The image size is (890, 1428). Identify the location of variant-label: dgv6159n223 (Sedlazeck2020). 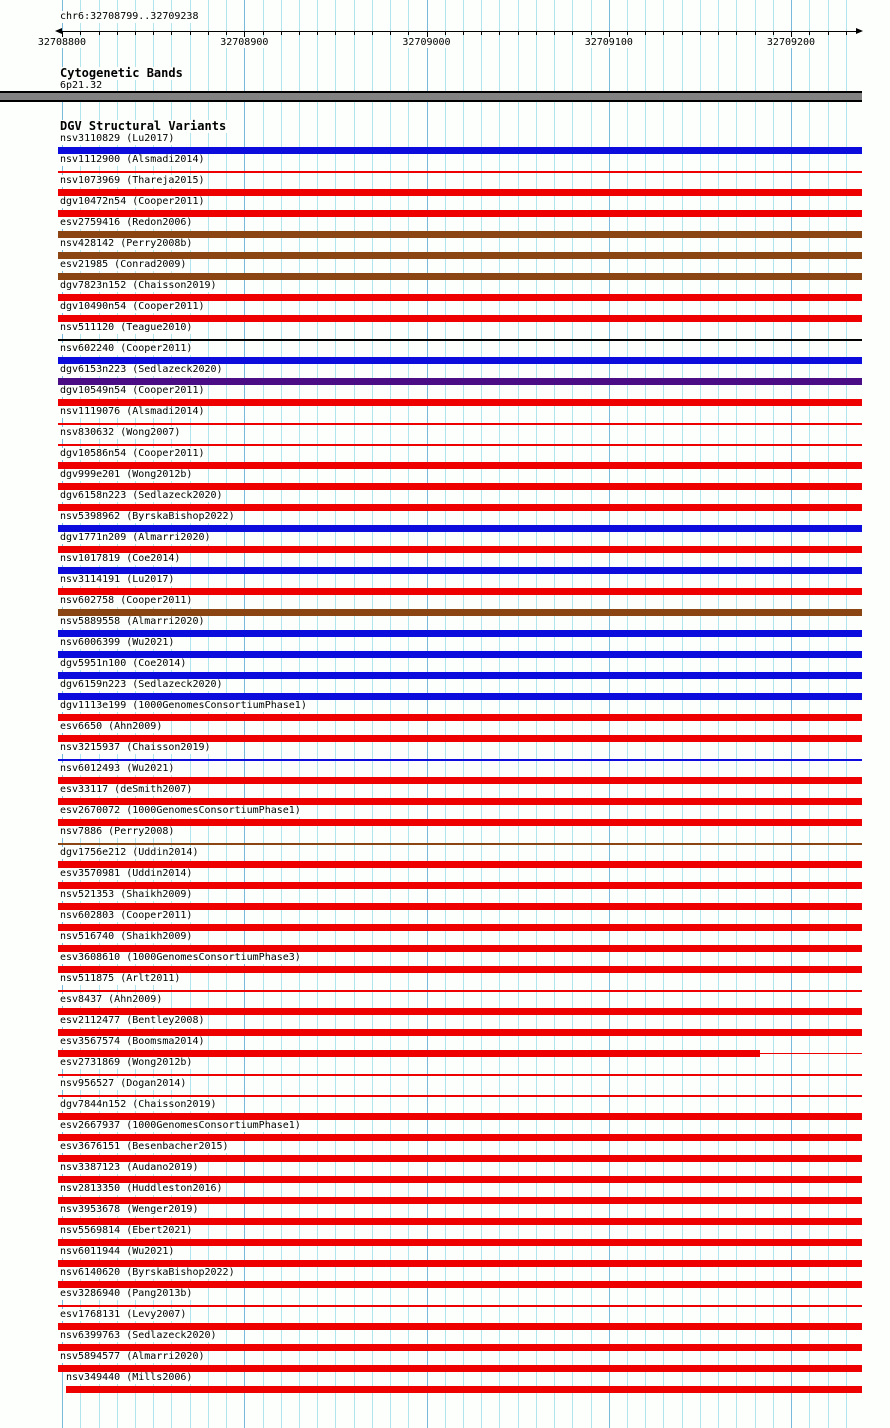
(142, 685).